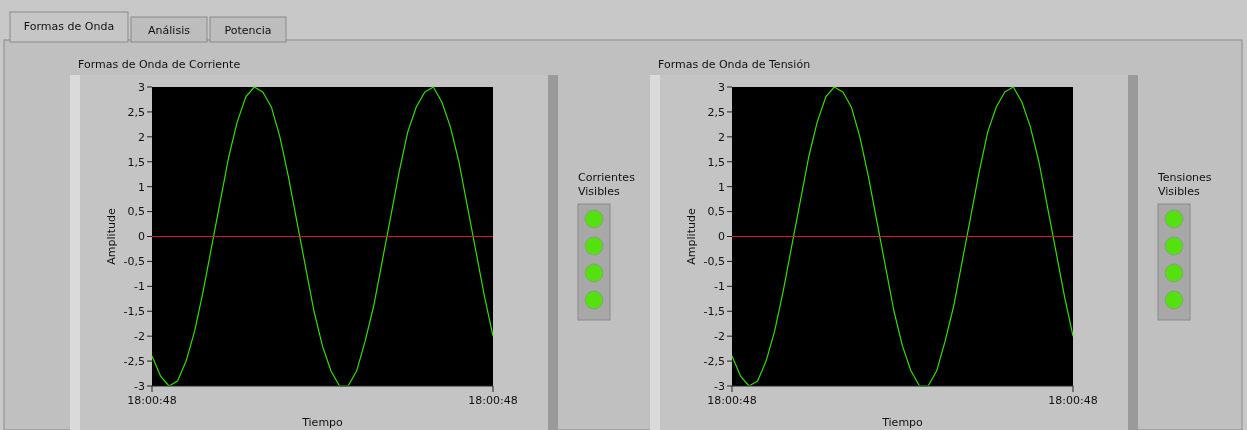 The width and height of the screenshot is (1247, 430). What do you see at coordinates (69, 26) in the screenshot?
I see `text: Formas de Onda` at bounding box center [69, 26].